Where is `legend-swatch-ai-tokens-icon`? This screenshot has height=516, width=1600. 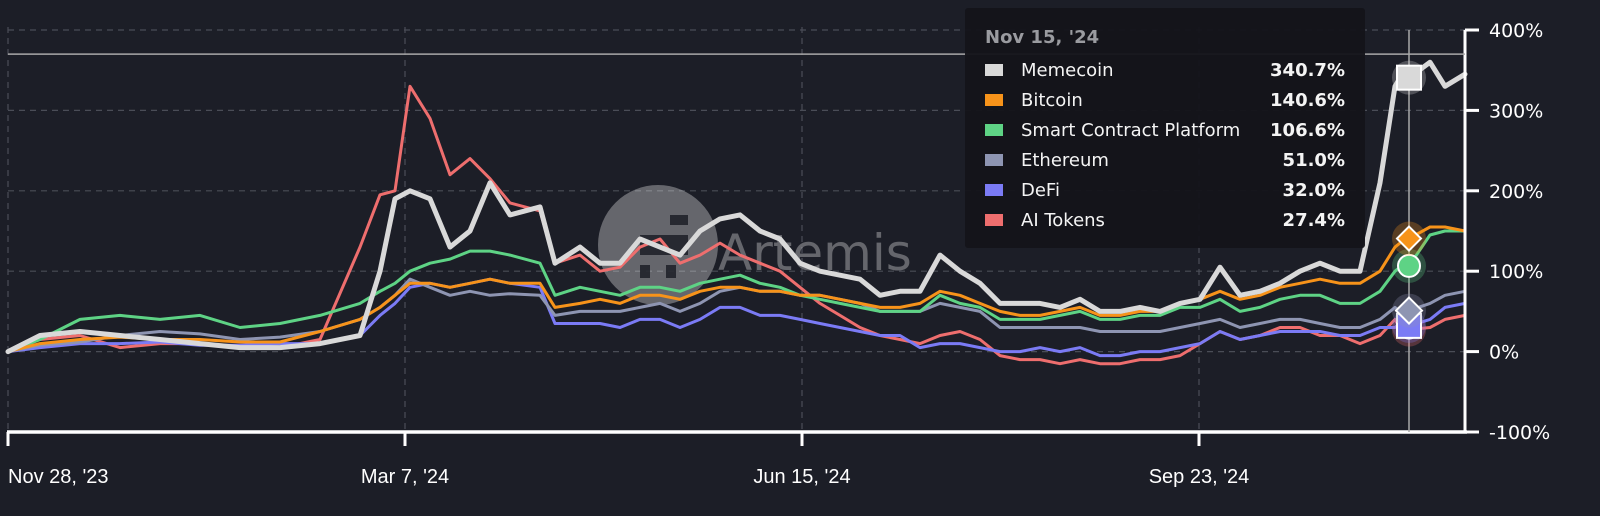
legend-swatch-ai-tokens-icon is located at coordinates (994, 220).